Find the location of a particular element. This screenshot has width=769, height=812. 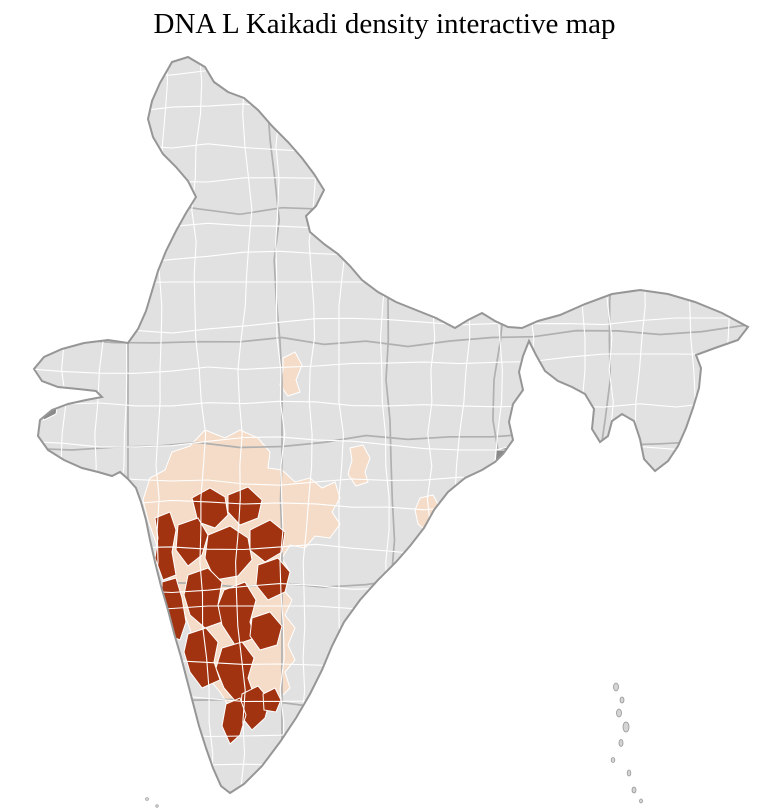

page-title: DNA L Kaikadi density interactive map is located at coordinates (384, 24).